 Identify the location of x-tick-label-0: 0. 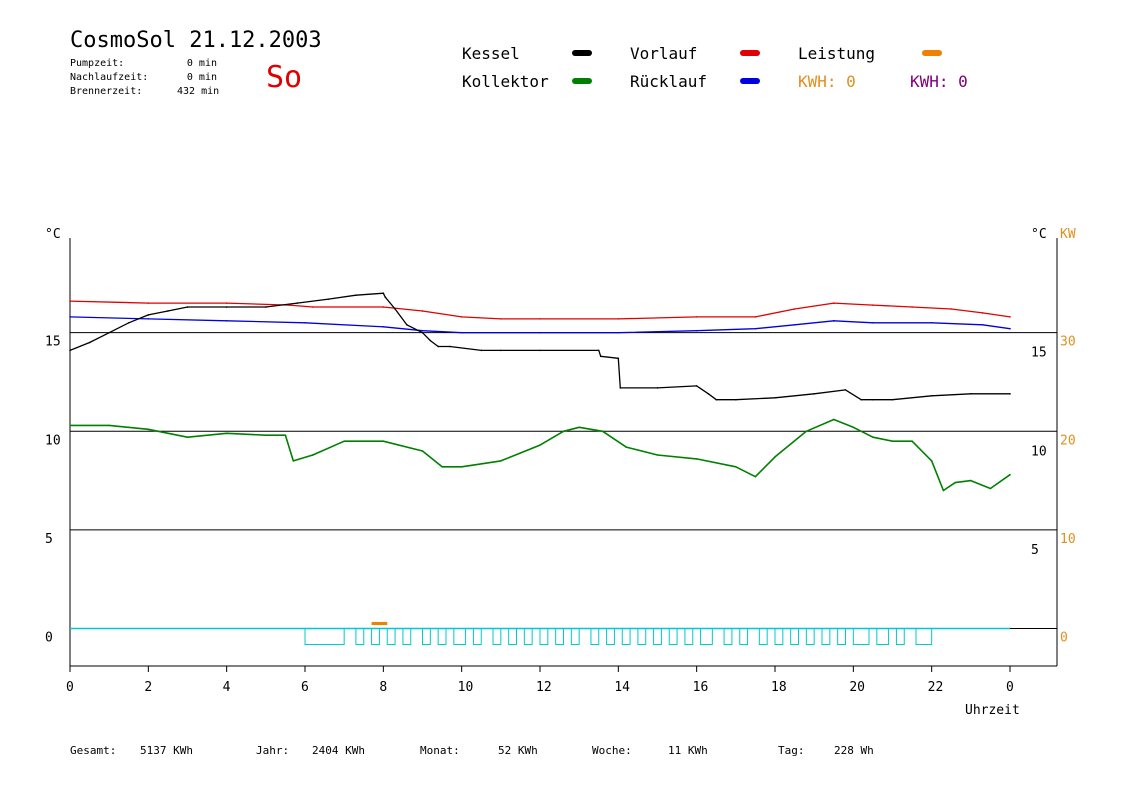
(70, 687).